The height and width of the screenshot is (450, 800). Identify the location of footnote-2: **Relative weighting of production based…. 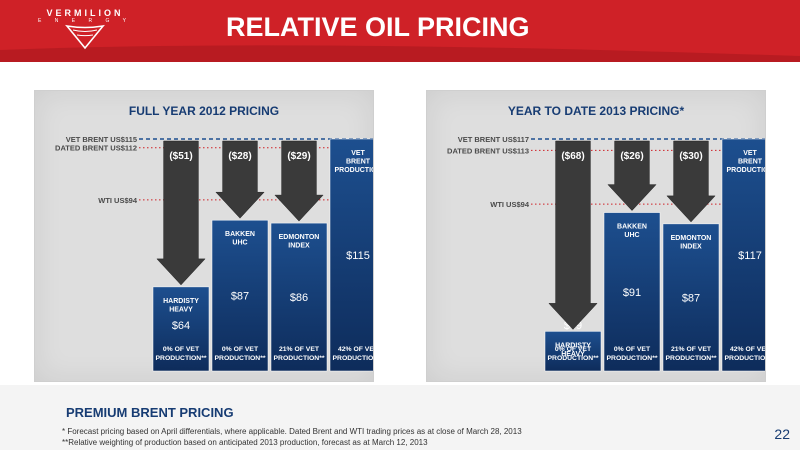
(245, 442).